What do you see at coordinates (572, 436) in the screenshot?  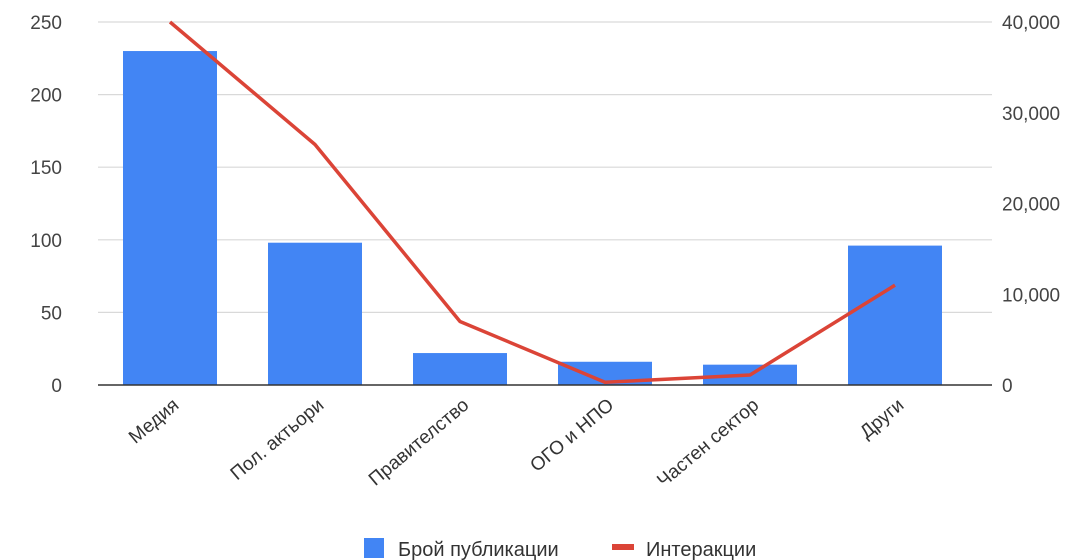 I see `category-label: ОГО и НПО` at bounding box center [572, 436].